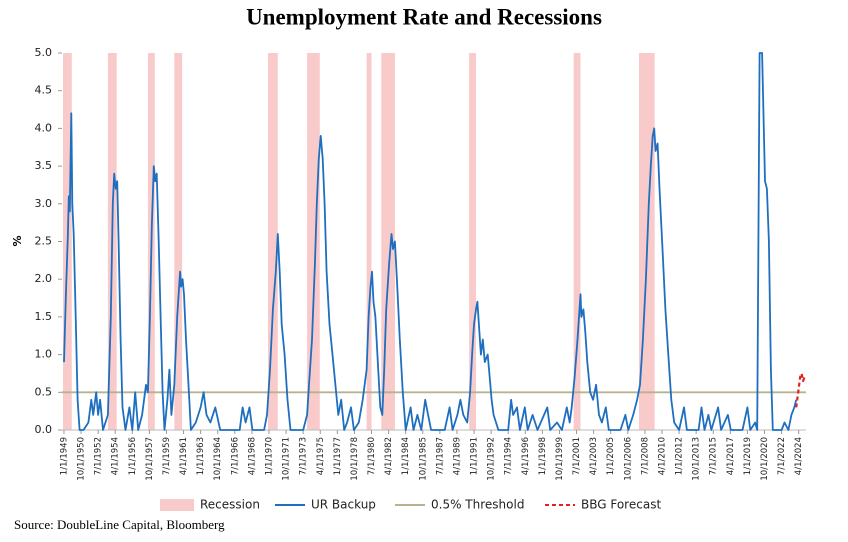 This screenshot has height=542, width=848. I want to click on x-tick-label: 7/1/2015, so click(714, 456).